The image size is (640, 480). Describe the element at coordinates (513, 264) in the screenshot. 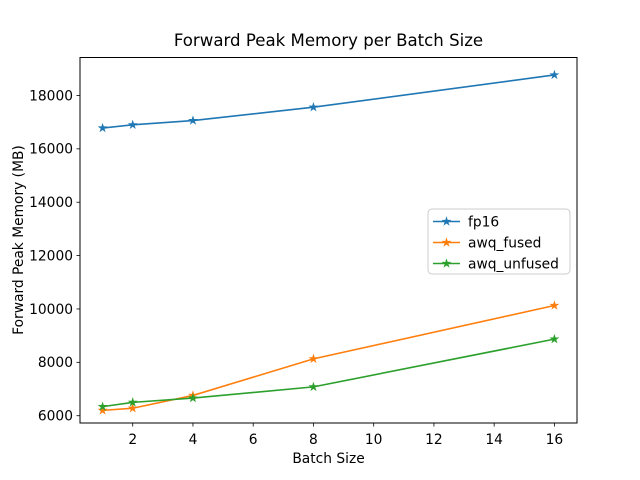

I see `legend-label-awq_unfused: awq_unfused` at that location.